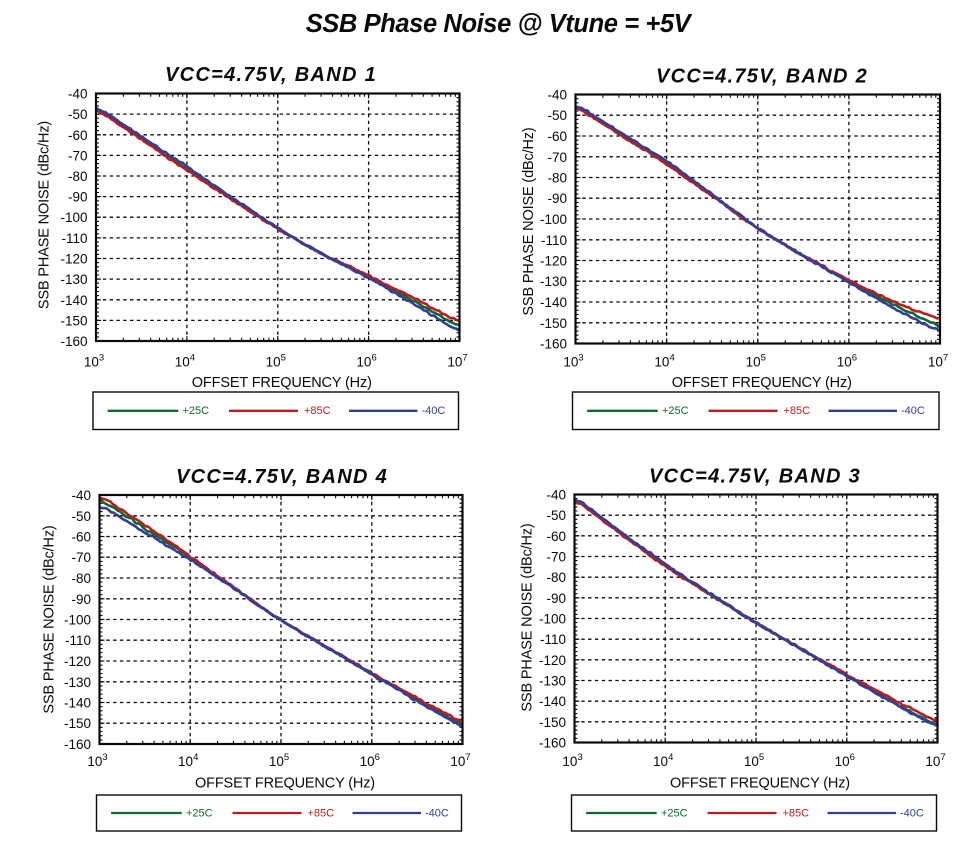 The height and width of the screenshot is (860, 969). What do you see at coordinates (282, 477) in the screenshot?
I see `svg-text: VCC=4.75V, BAND 4` at bounding box center [282, 477].